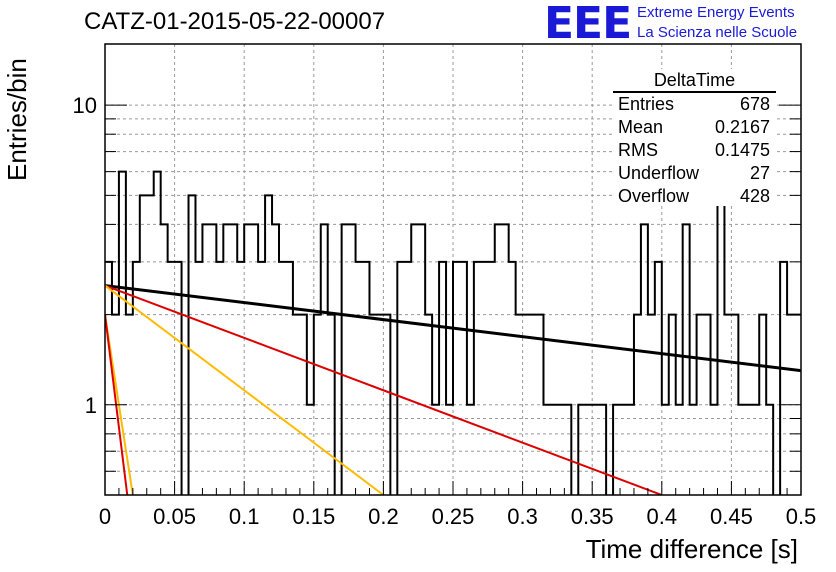 This screenshot has height=572, width=836. I want to click on x-tick-label: 0.5, so click(801, 516).